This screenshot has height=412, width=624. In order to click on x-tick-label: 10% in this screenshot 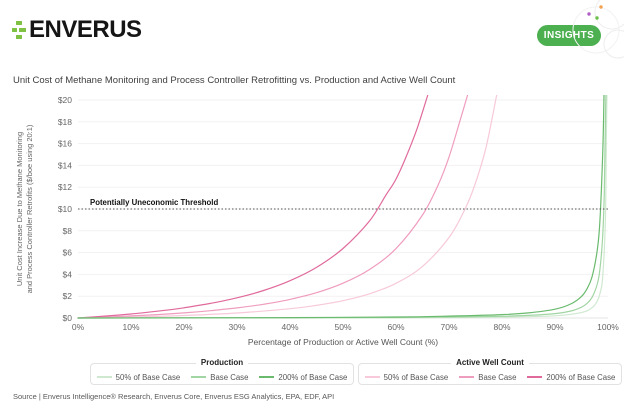, I will do `click(130, 327)`.